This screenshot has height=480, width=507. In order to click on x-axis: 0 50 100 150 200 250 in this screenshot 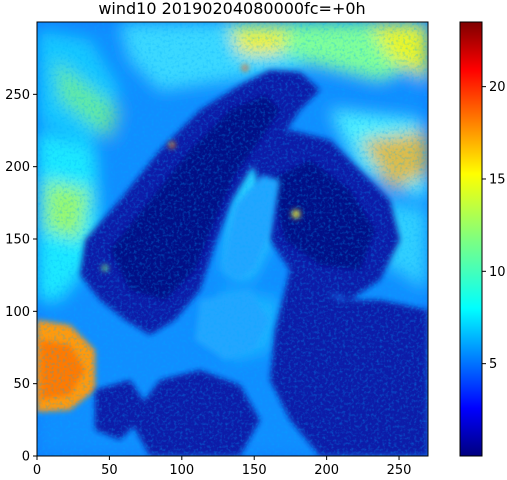, I will do `click(222, 467)`.